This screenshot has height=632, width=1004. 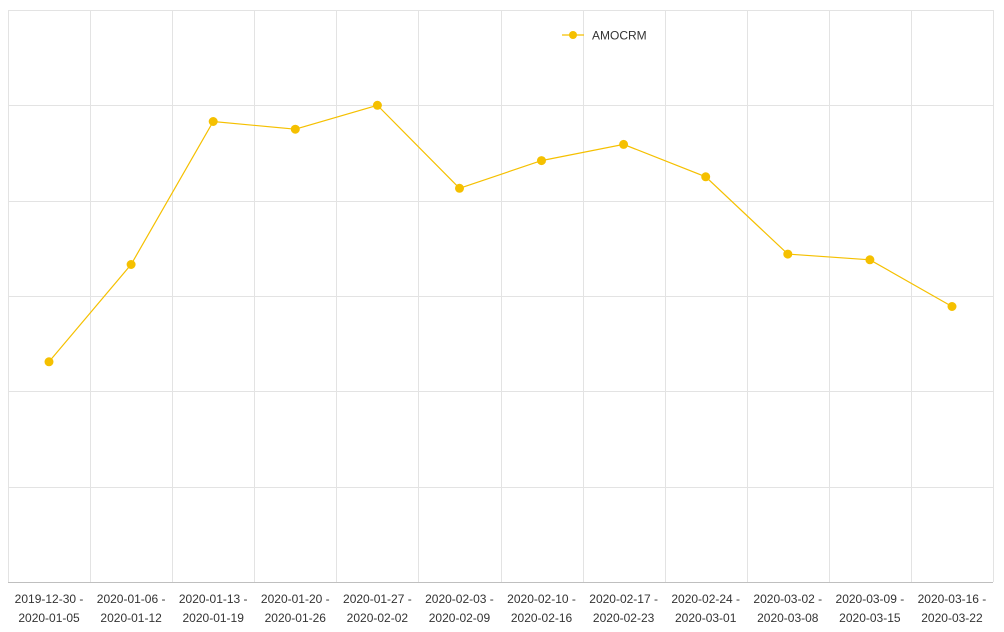 I want to click on x-tick-label-line: 2020-03-16 -, so click(x=952, y=599).